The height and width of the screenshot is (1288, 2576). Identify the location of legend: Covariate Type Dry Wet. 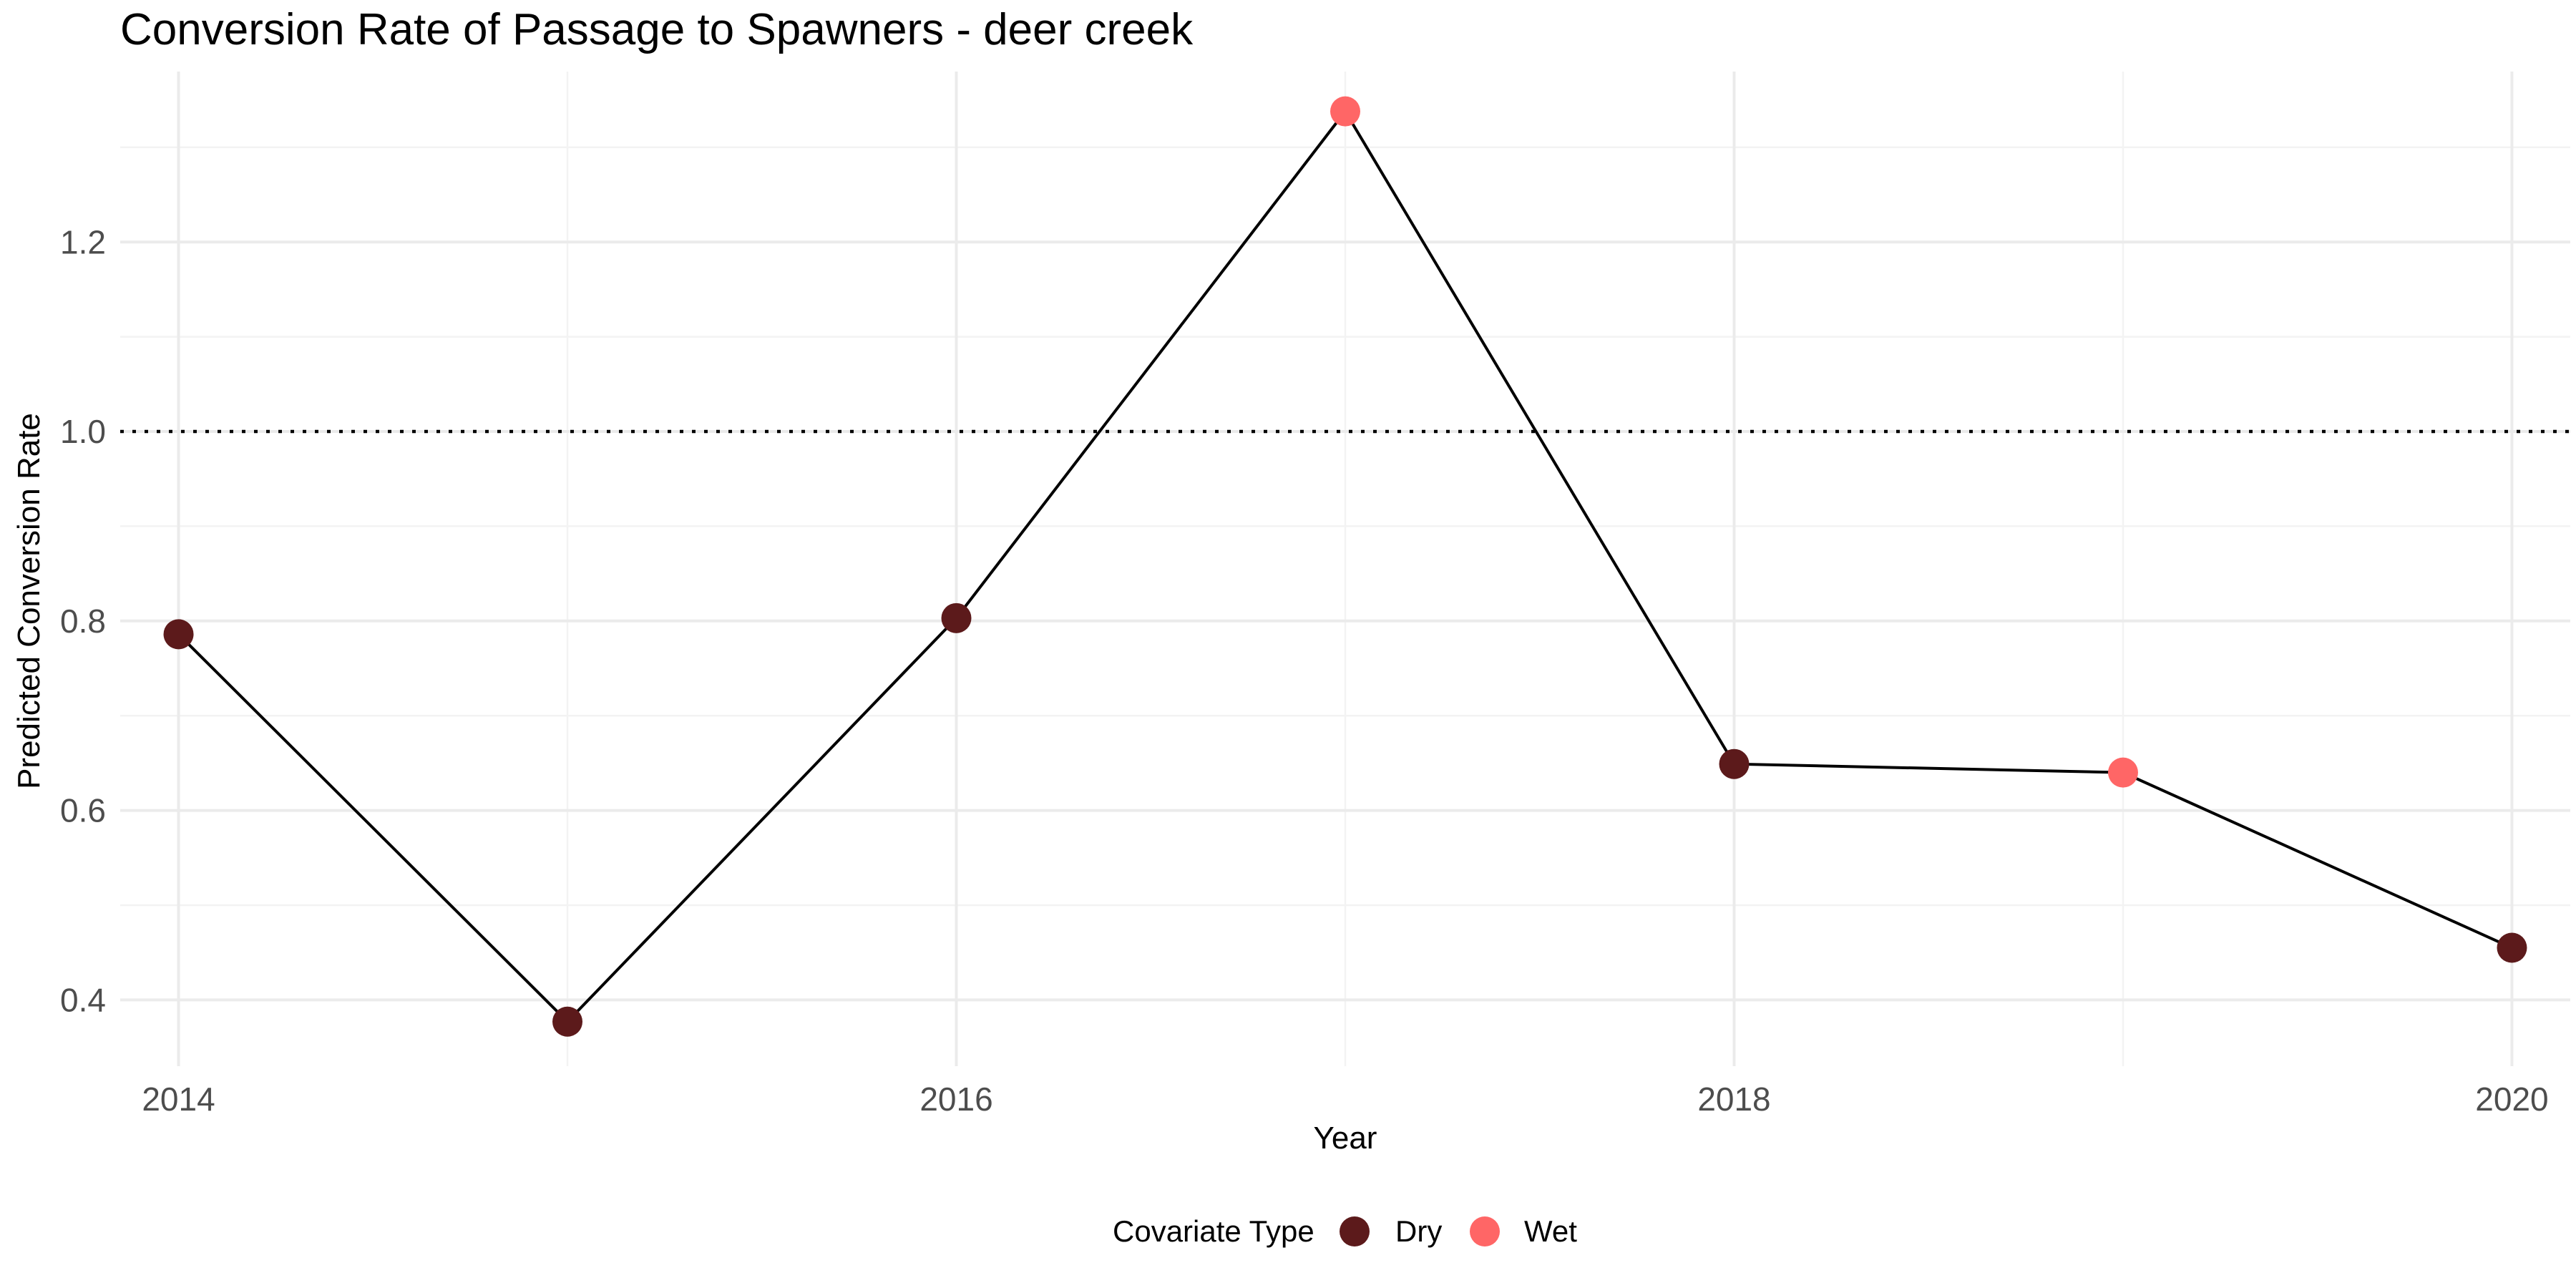
(1345, 1231).